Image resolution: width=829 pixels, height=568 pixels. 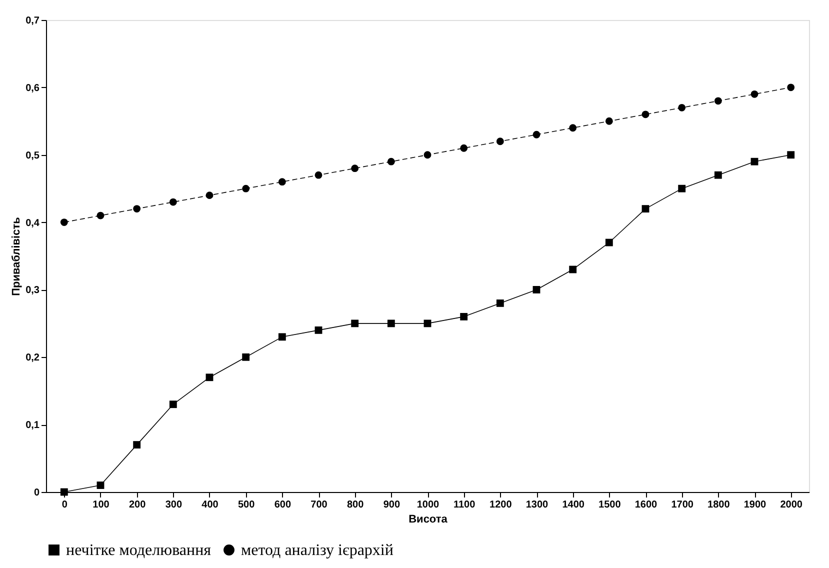 I want to click on x-tick-label: 100, so click(x=101, y=505).